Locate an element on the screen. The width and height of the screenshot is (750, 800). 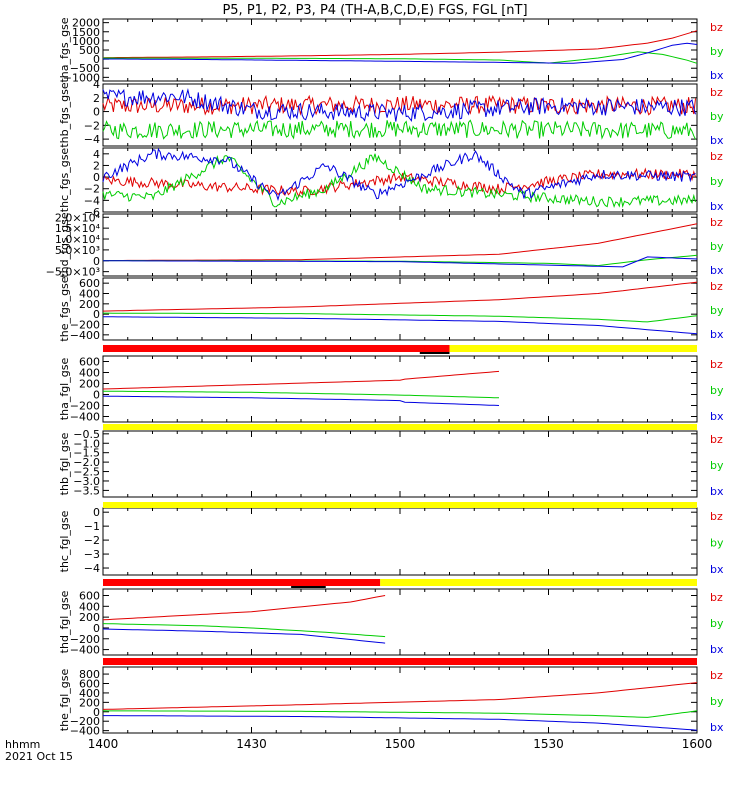
y-axis-label: thd_fgl_gse is located at coordinates (64, 621).